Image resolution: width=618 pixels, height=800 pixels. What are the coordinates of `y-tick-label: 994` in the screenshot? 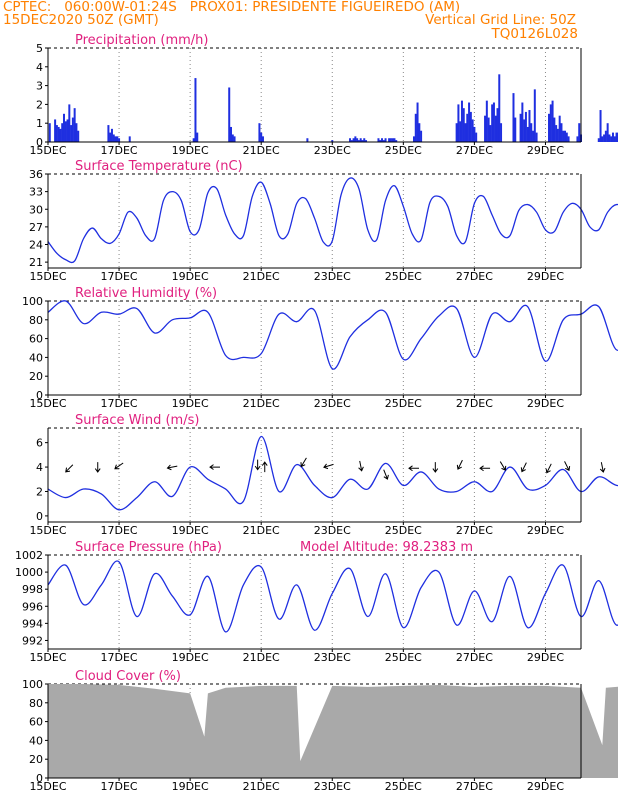 It's located at (32, 623).